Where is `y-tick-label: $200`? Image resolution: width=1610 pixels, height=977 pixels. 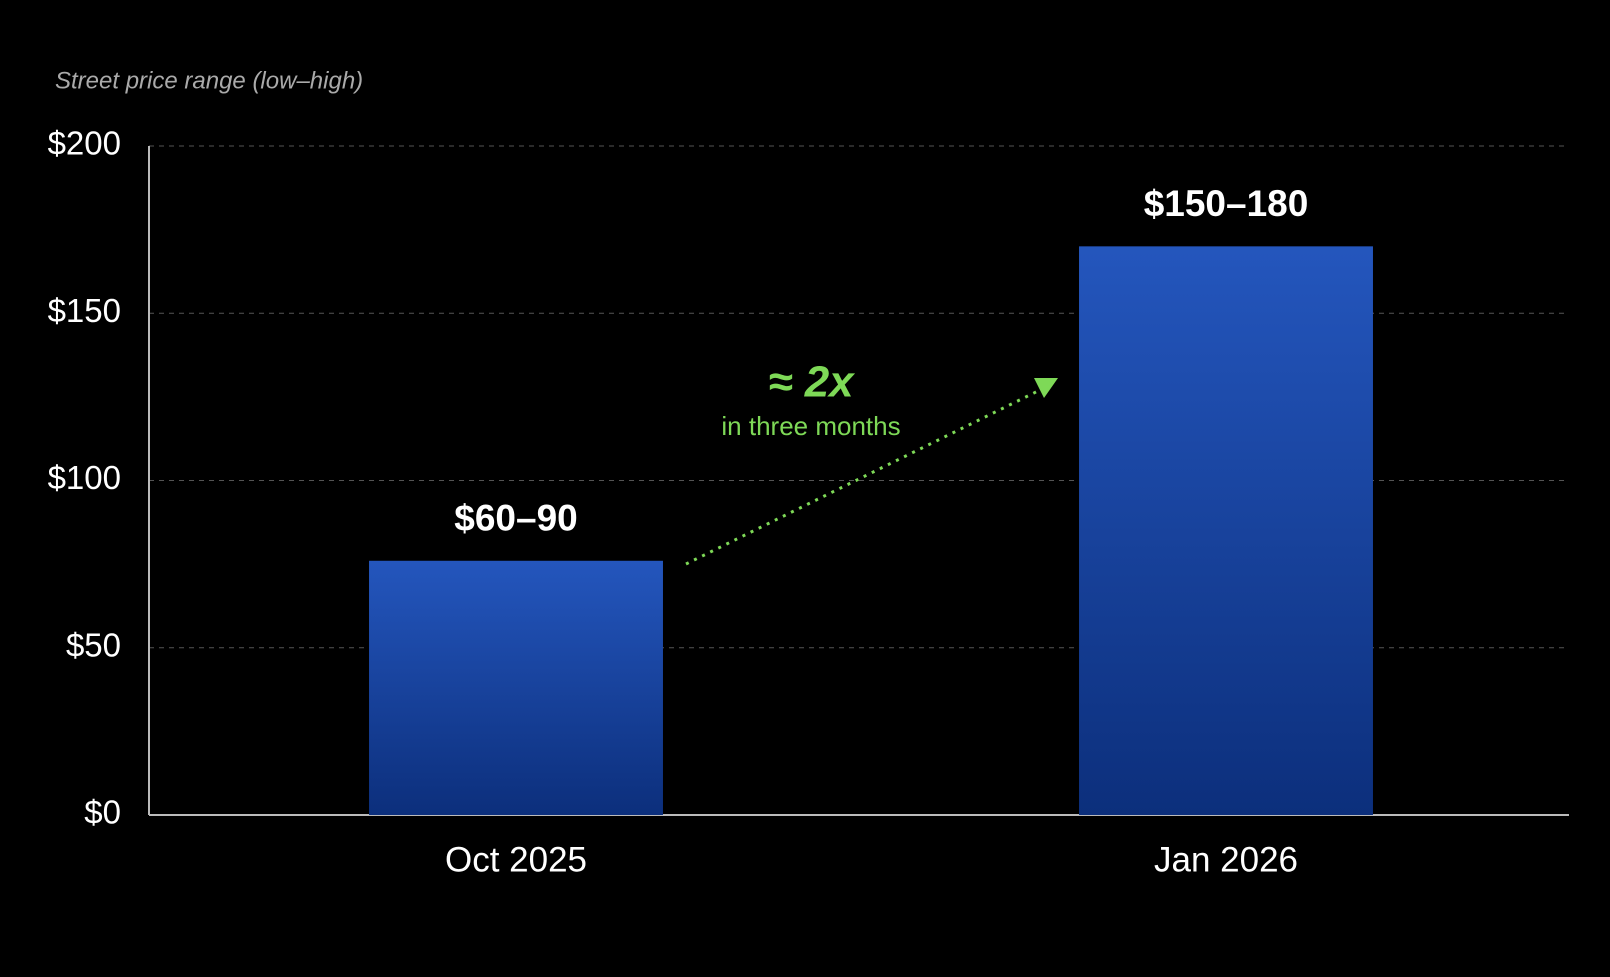 y-tick-label: $200 is located at coordinates (84, 143).